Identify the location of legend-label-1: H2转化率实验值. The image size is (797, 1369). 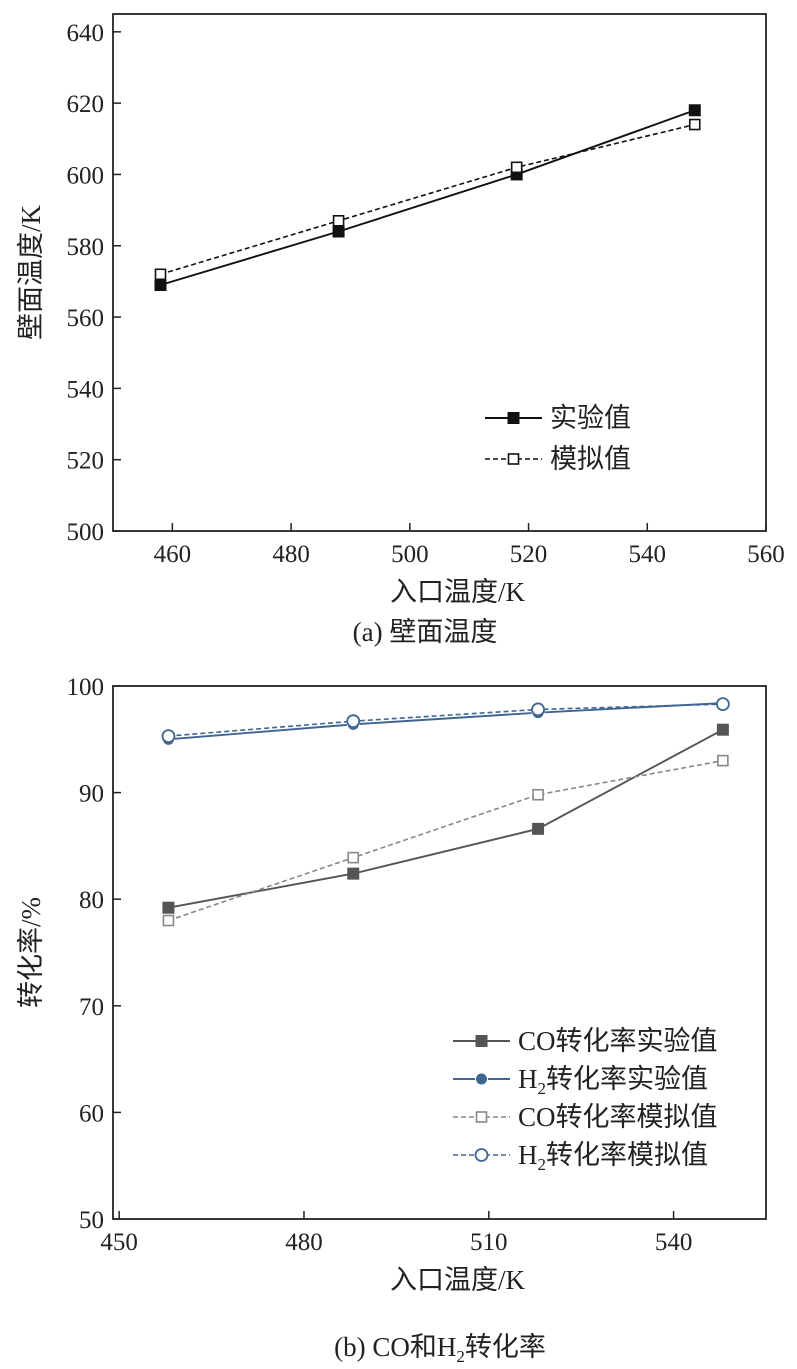
(613, 1081).